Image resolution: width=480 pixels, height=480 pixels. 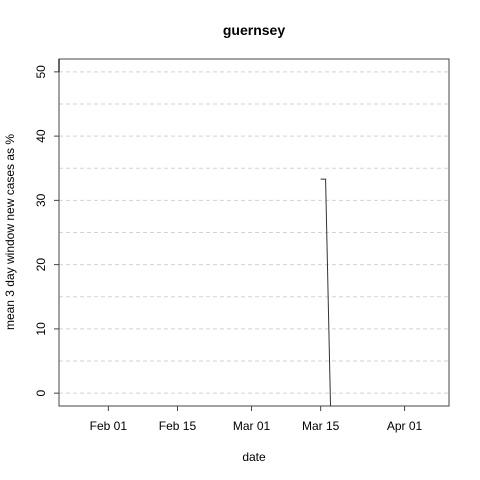 I want to click on x-tick-label: Feb 15, so click(x=178, y=426).